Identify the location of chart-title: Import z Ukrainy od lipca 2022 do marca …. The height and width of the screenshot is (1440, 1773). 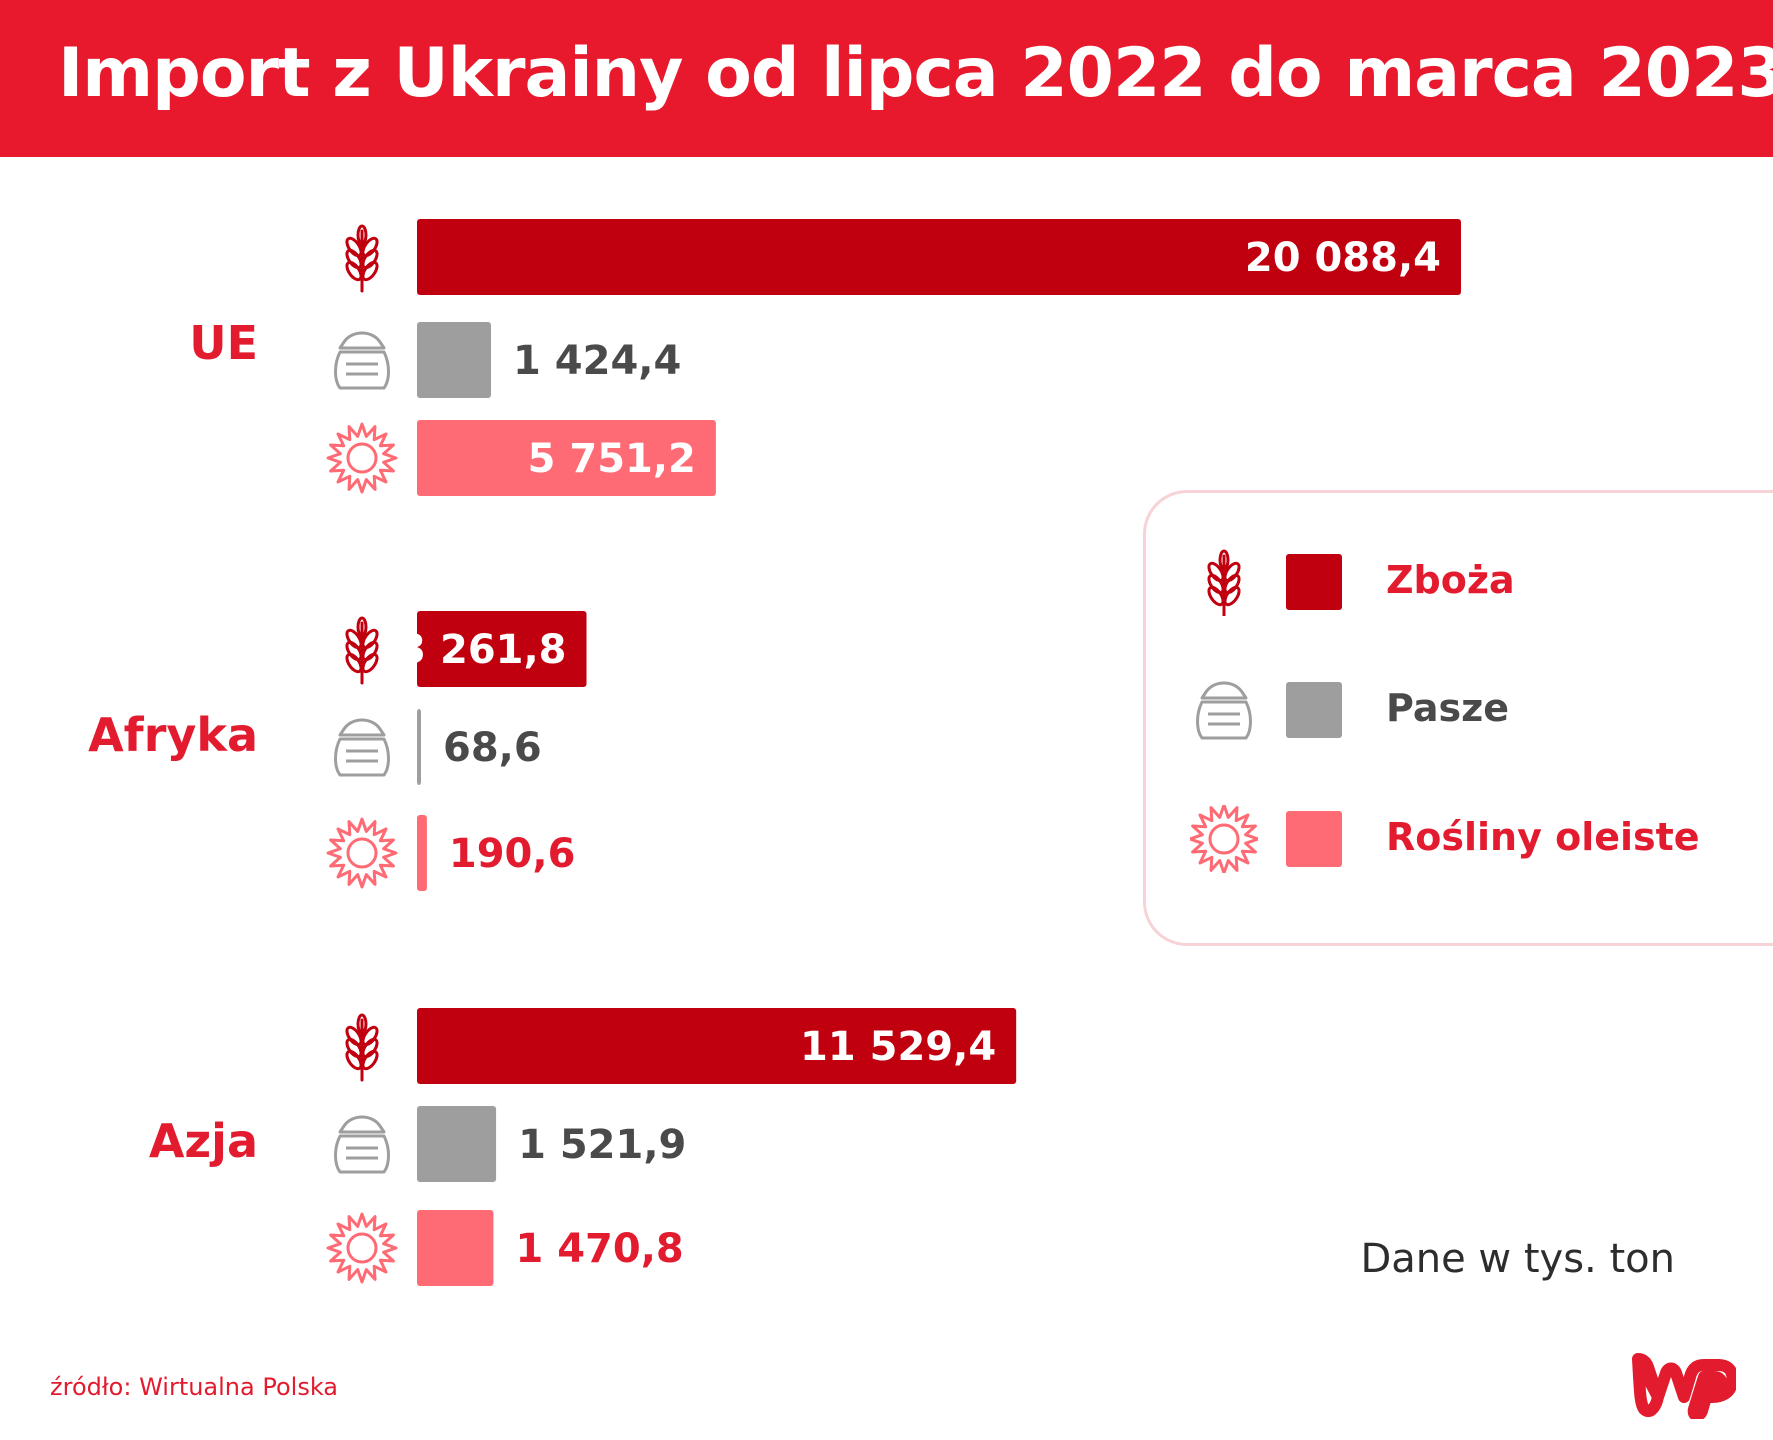
(915, 73).